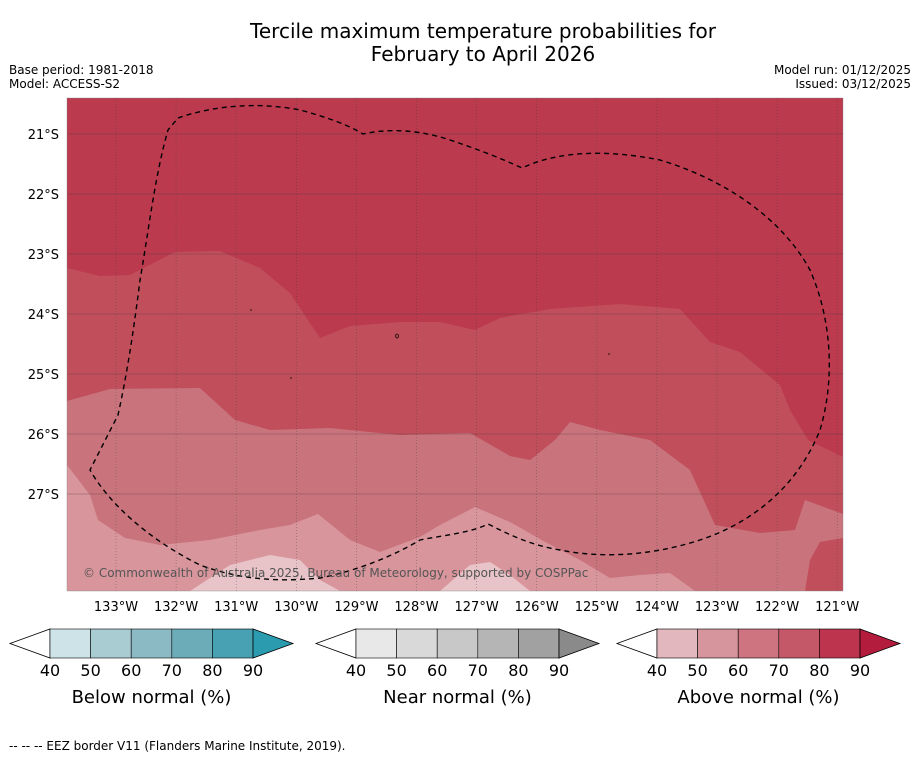  What do you see at coordinates (65, 84) in the screenshot?
I see `model-name: Model: ACCESS-S2` at bounding box center [65, 84].